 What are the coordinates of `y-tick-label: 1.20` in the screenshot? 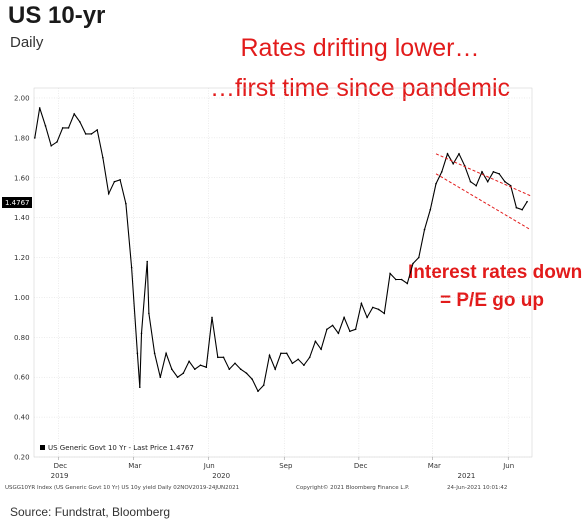 It's located at (22, 258).